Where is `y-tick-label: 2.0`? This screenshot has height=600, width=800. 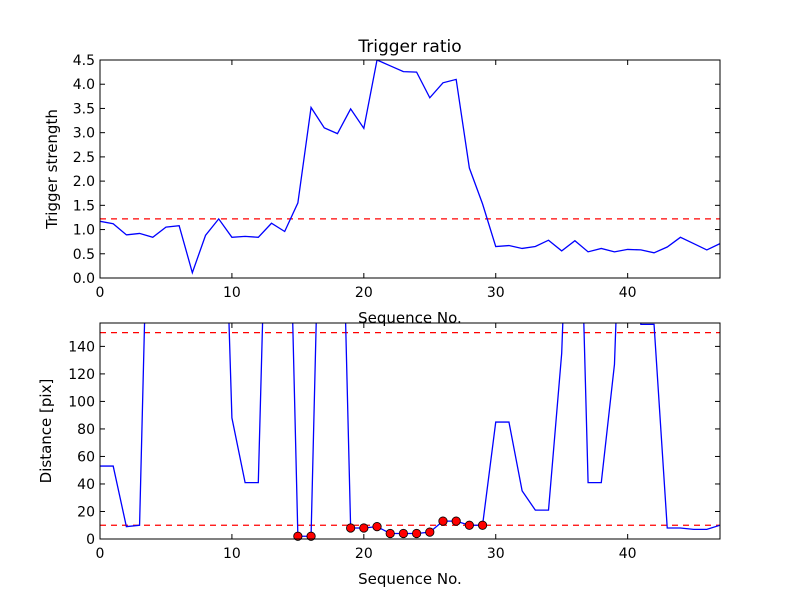
y-tick-label: 2.0 is located at coordinates (84, 182).